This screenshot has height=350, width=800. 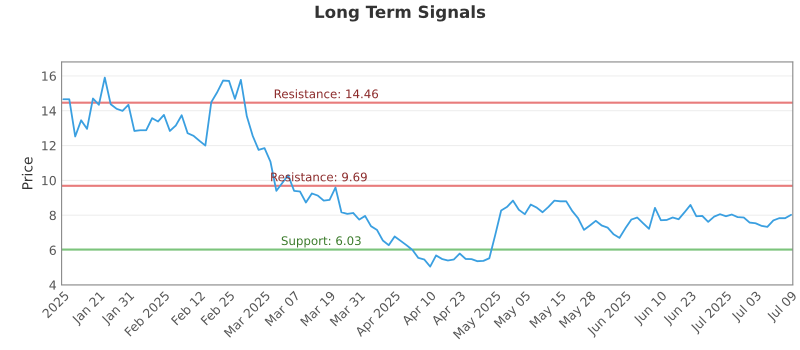 What do you see at coordinates (401, 13) in the screenshot?
I see `chart-title: Long Term Signals` at bounding box center [401, 13].